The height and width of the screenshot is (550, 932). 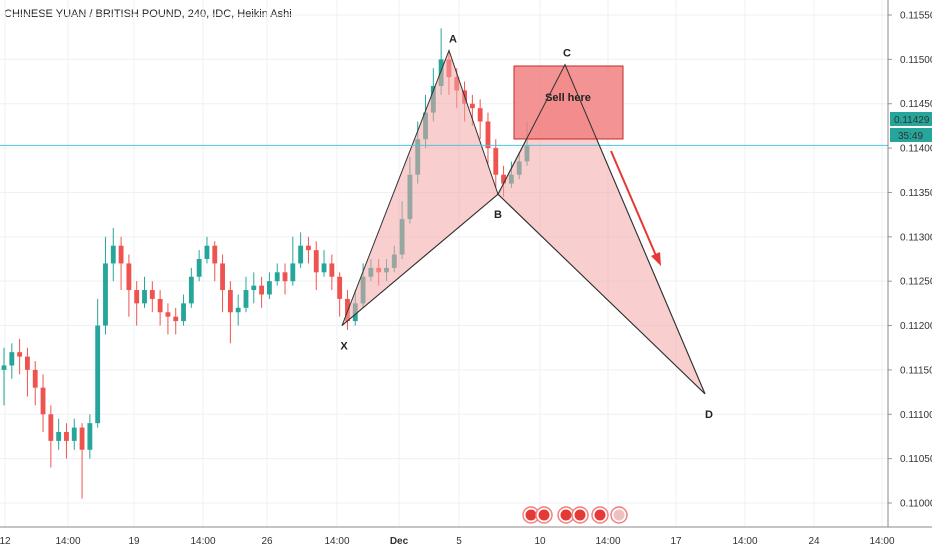 I want to click on x-tick-label: 12, so click(x=5, y=541).